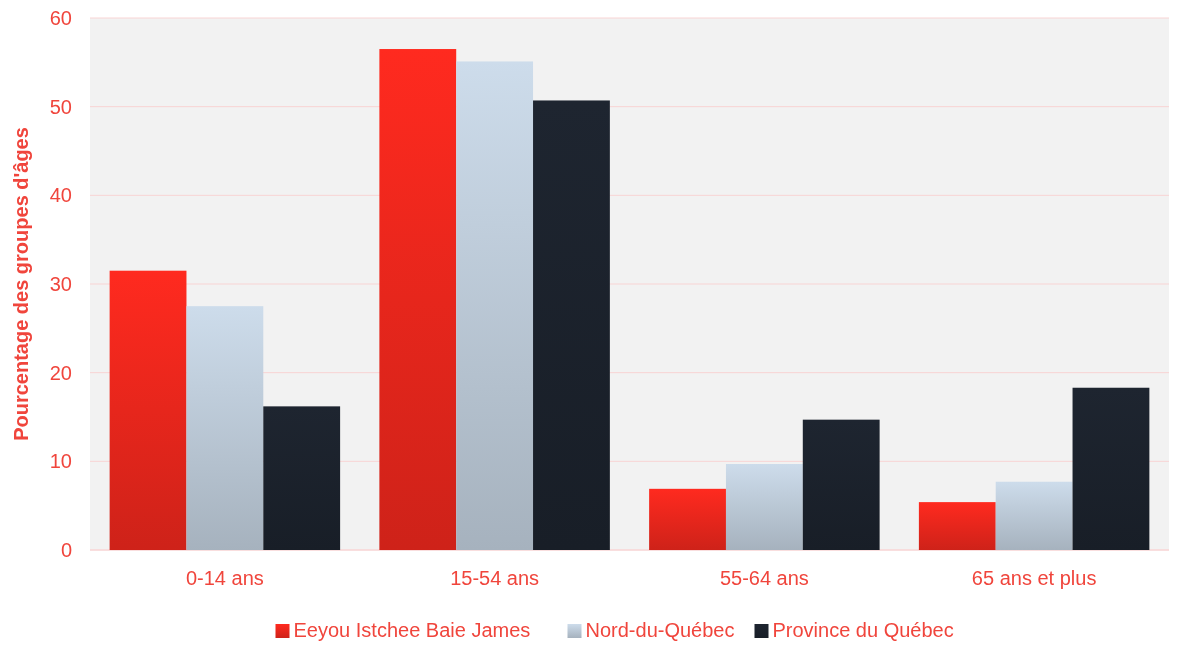 This screenshot has width=1177, height=645. What do you see at coordinates (60, 284) in the screenshot?
I see `y-tick-label: 30` at bounding box center [60, 284].